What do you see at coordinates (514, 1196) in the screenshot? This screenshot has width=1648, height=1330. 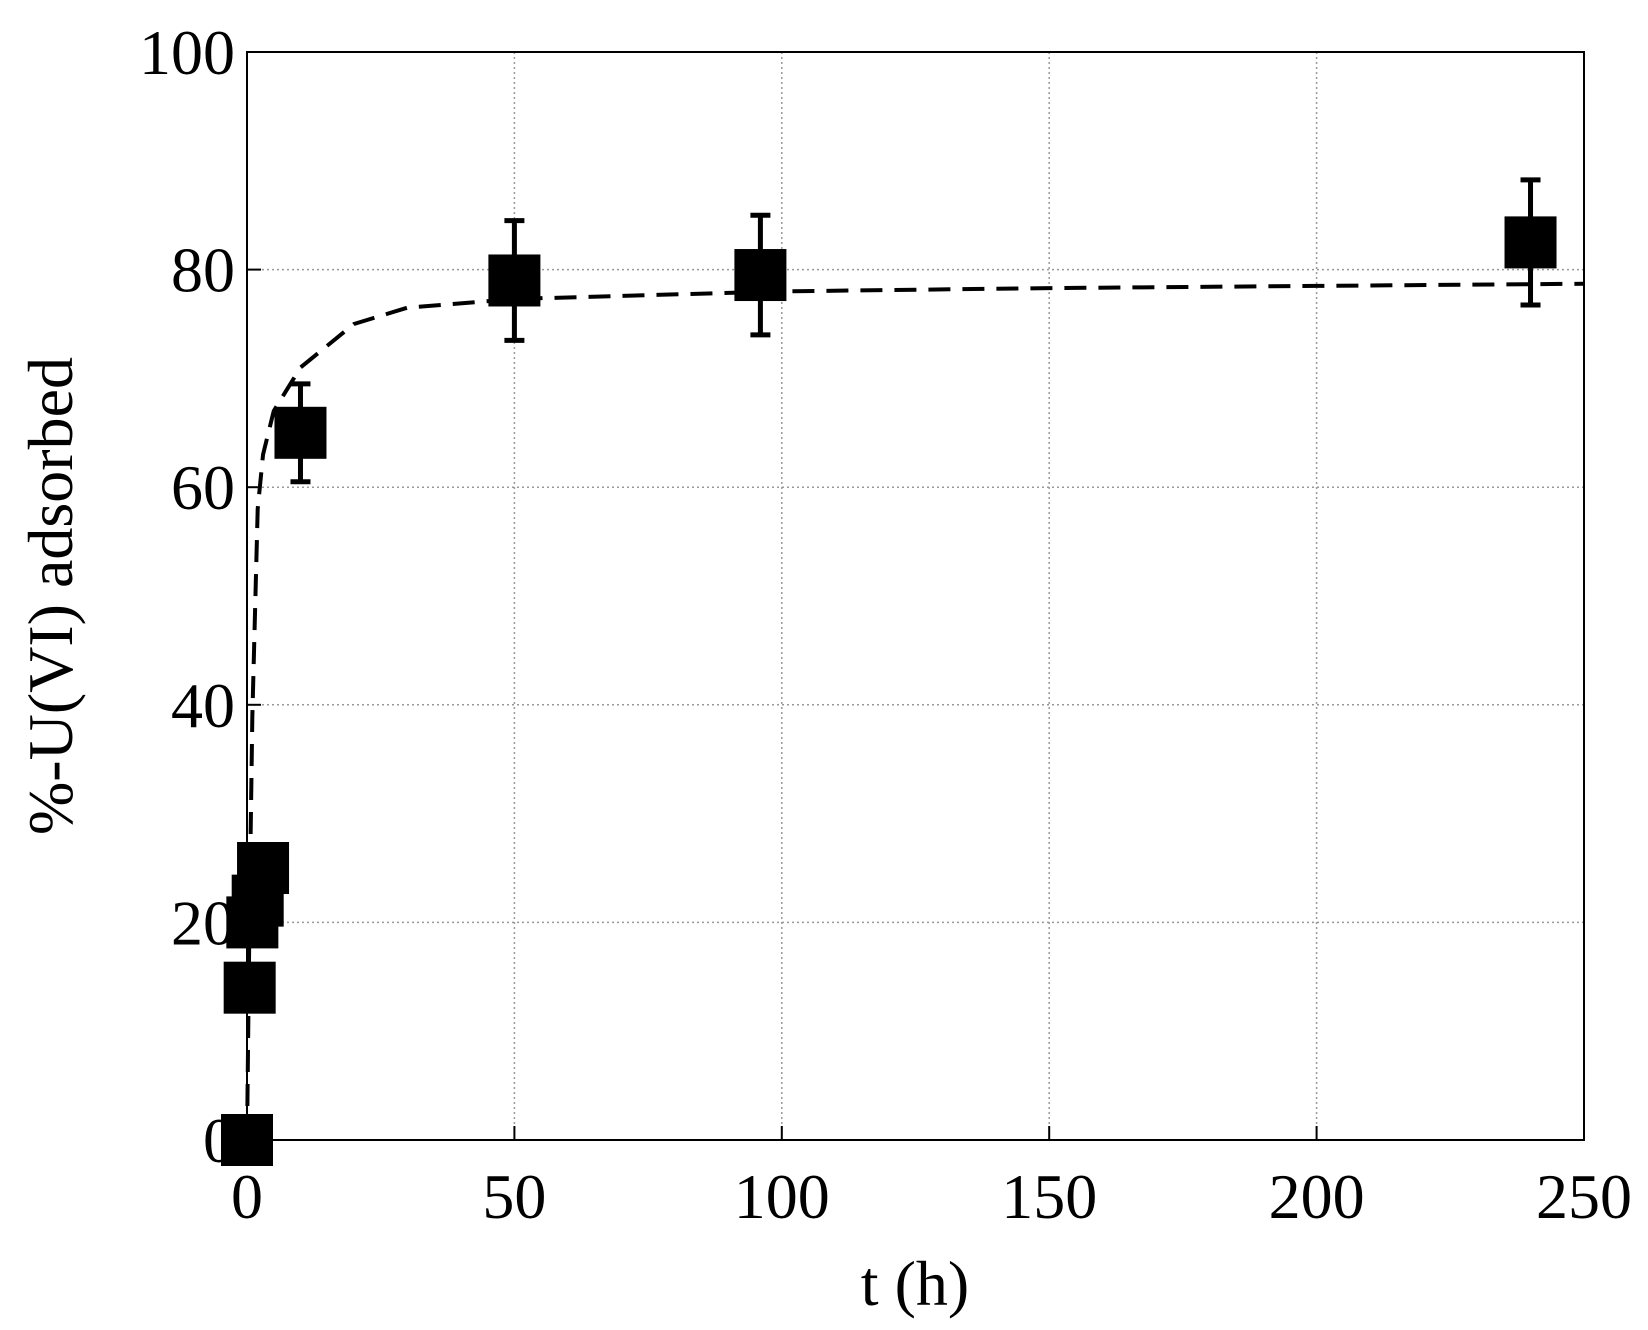 I see `x-tick-label: 50` at bounding box center [514, 1196].